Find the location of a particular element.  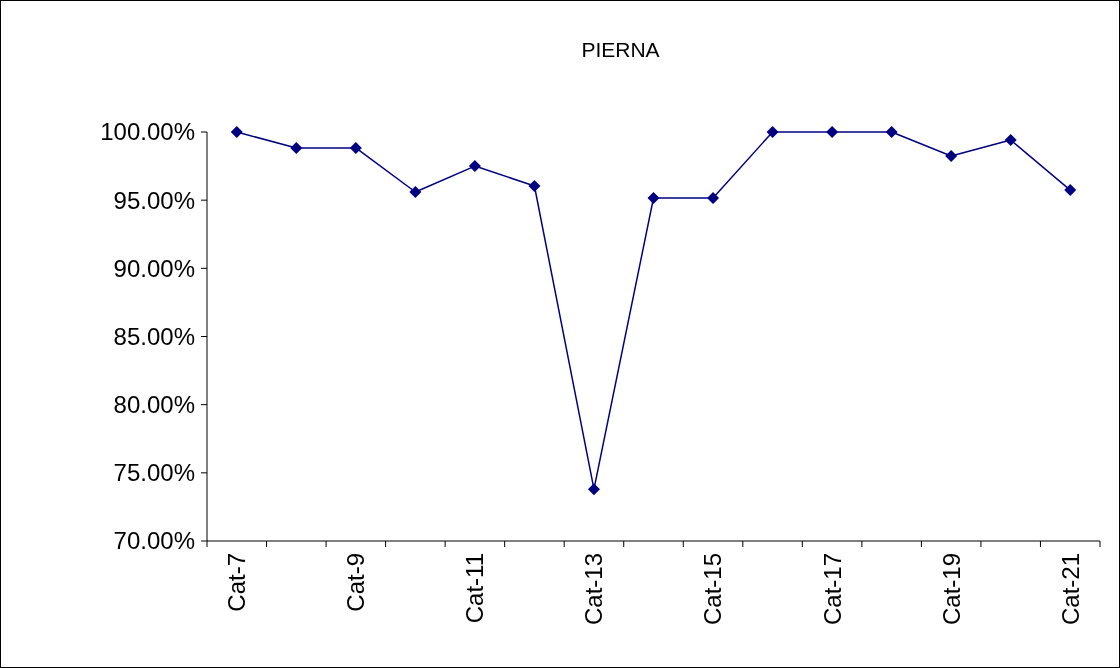

x-tick-label: Cat-17 is located at coordinates (832, 589).